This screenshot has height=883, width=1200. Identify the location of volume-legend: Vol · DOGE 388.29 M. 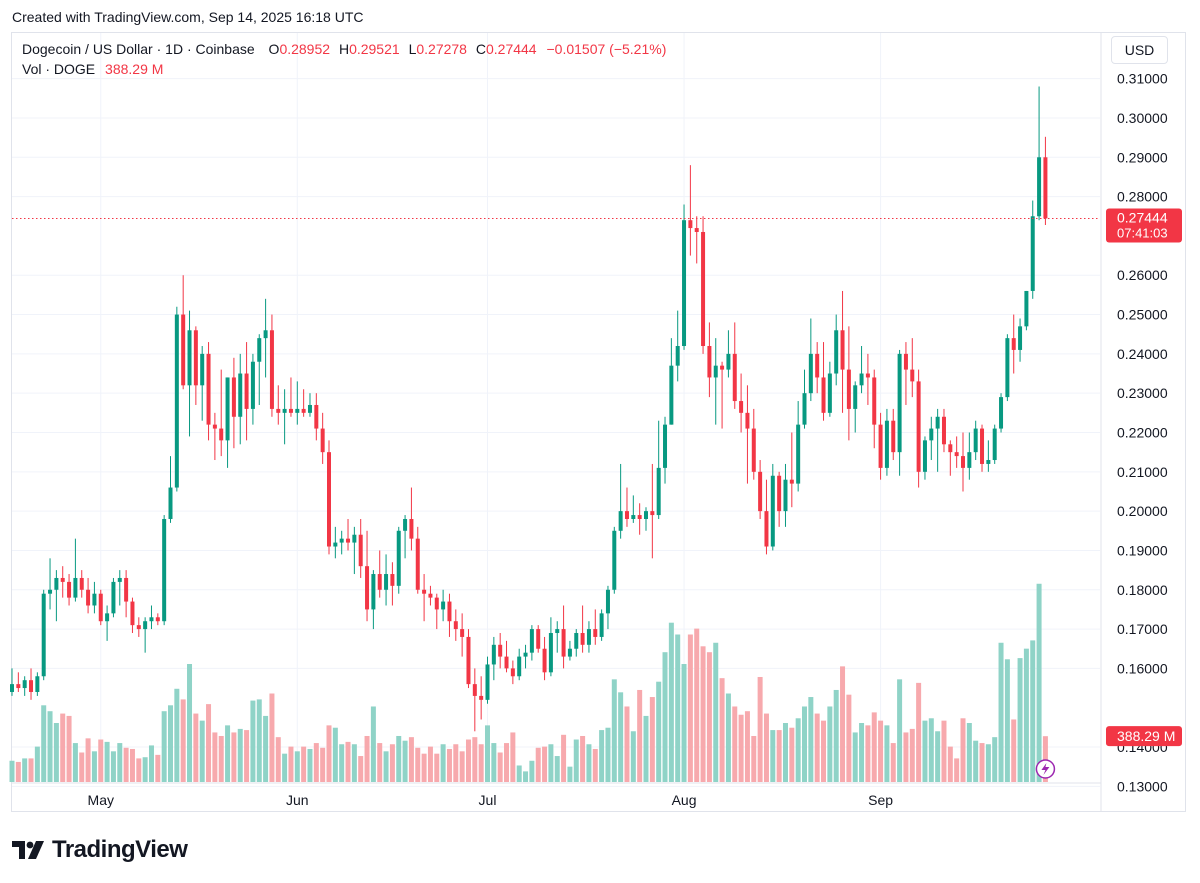
(92, 69).